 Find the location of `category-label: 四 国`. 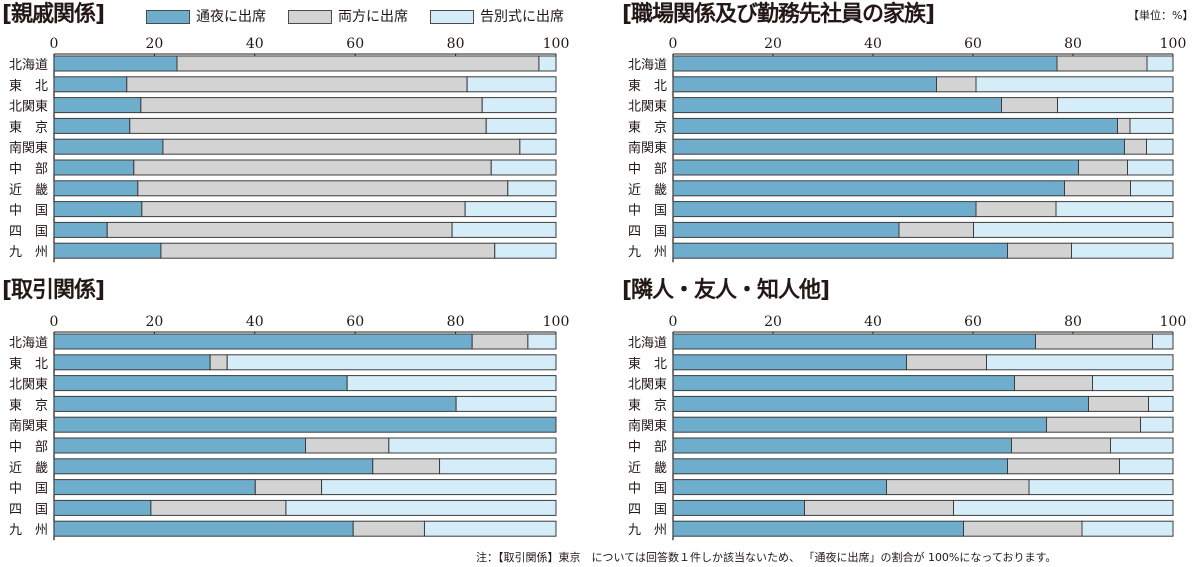

category-label: 四 国 is located at coordinates (647, 231).